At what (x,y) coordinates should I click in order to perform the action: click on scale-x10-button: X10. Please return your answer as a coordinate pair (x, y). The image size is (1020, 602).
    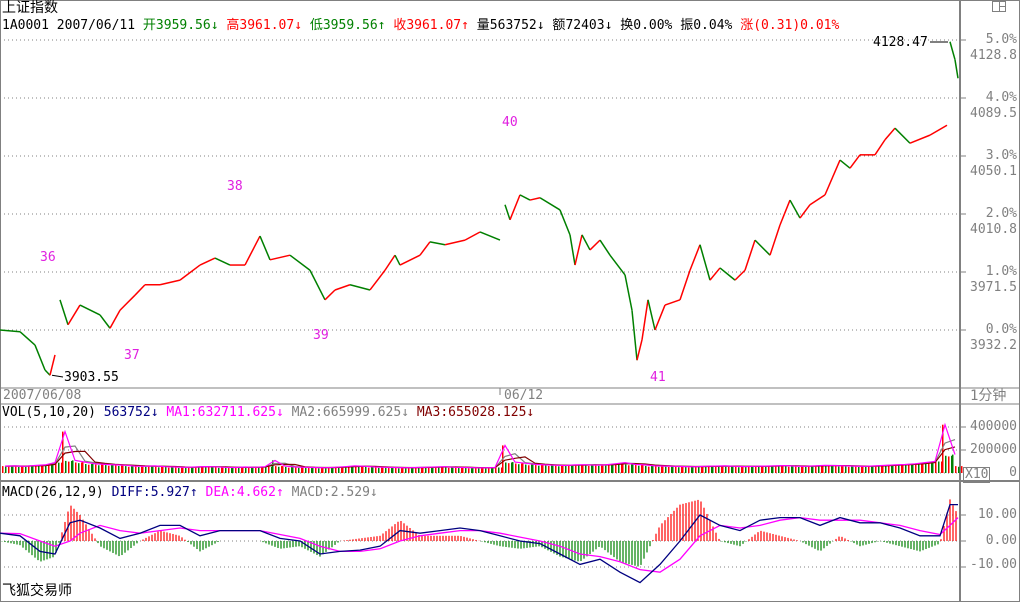
    Looking at the image, I should click on (977, 475).